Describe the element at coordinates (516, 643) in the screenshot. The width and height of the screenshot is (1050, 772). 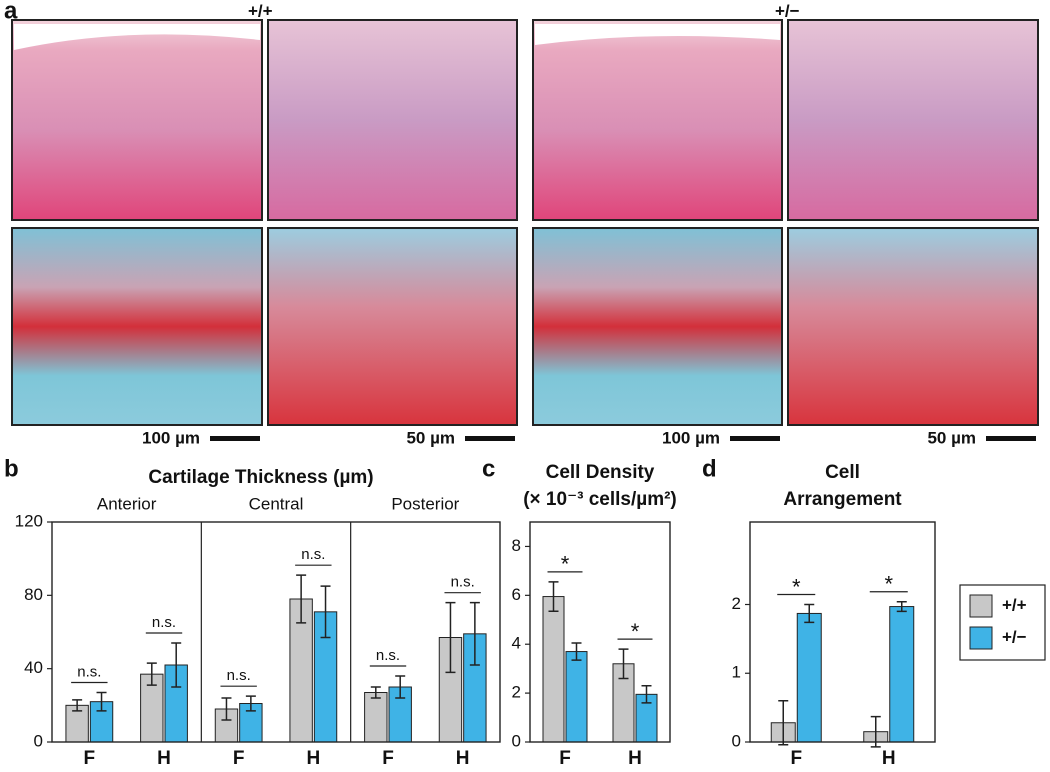
I see `y-tick-label: 4` at that location.